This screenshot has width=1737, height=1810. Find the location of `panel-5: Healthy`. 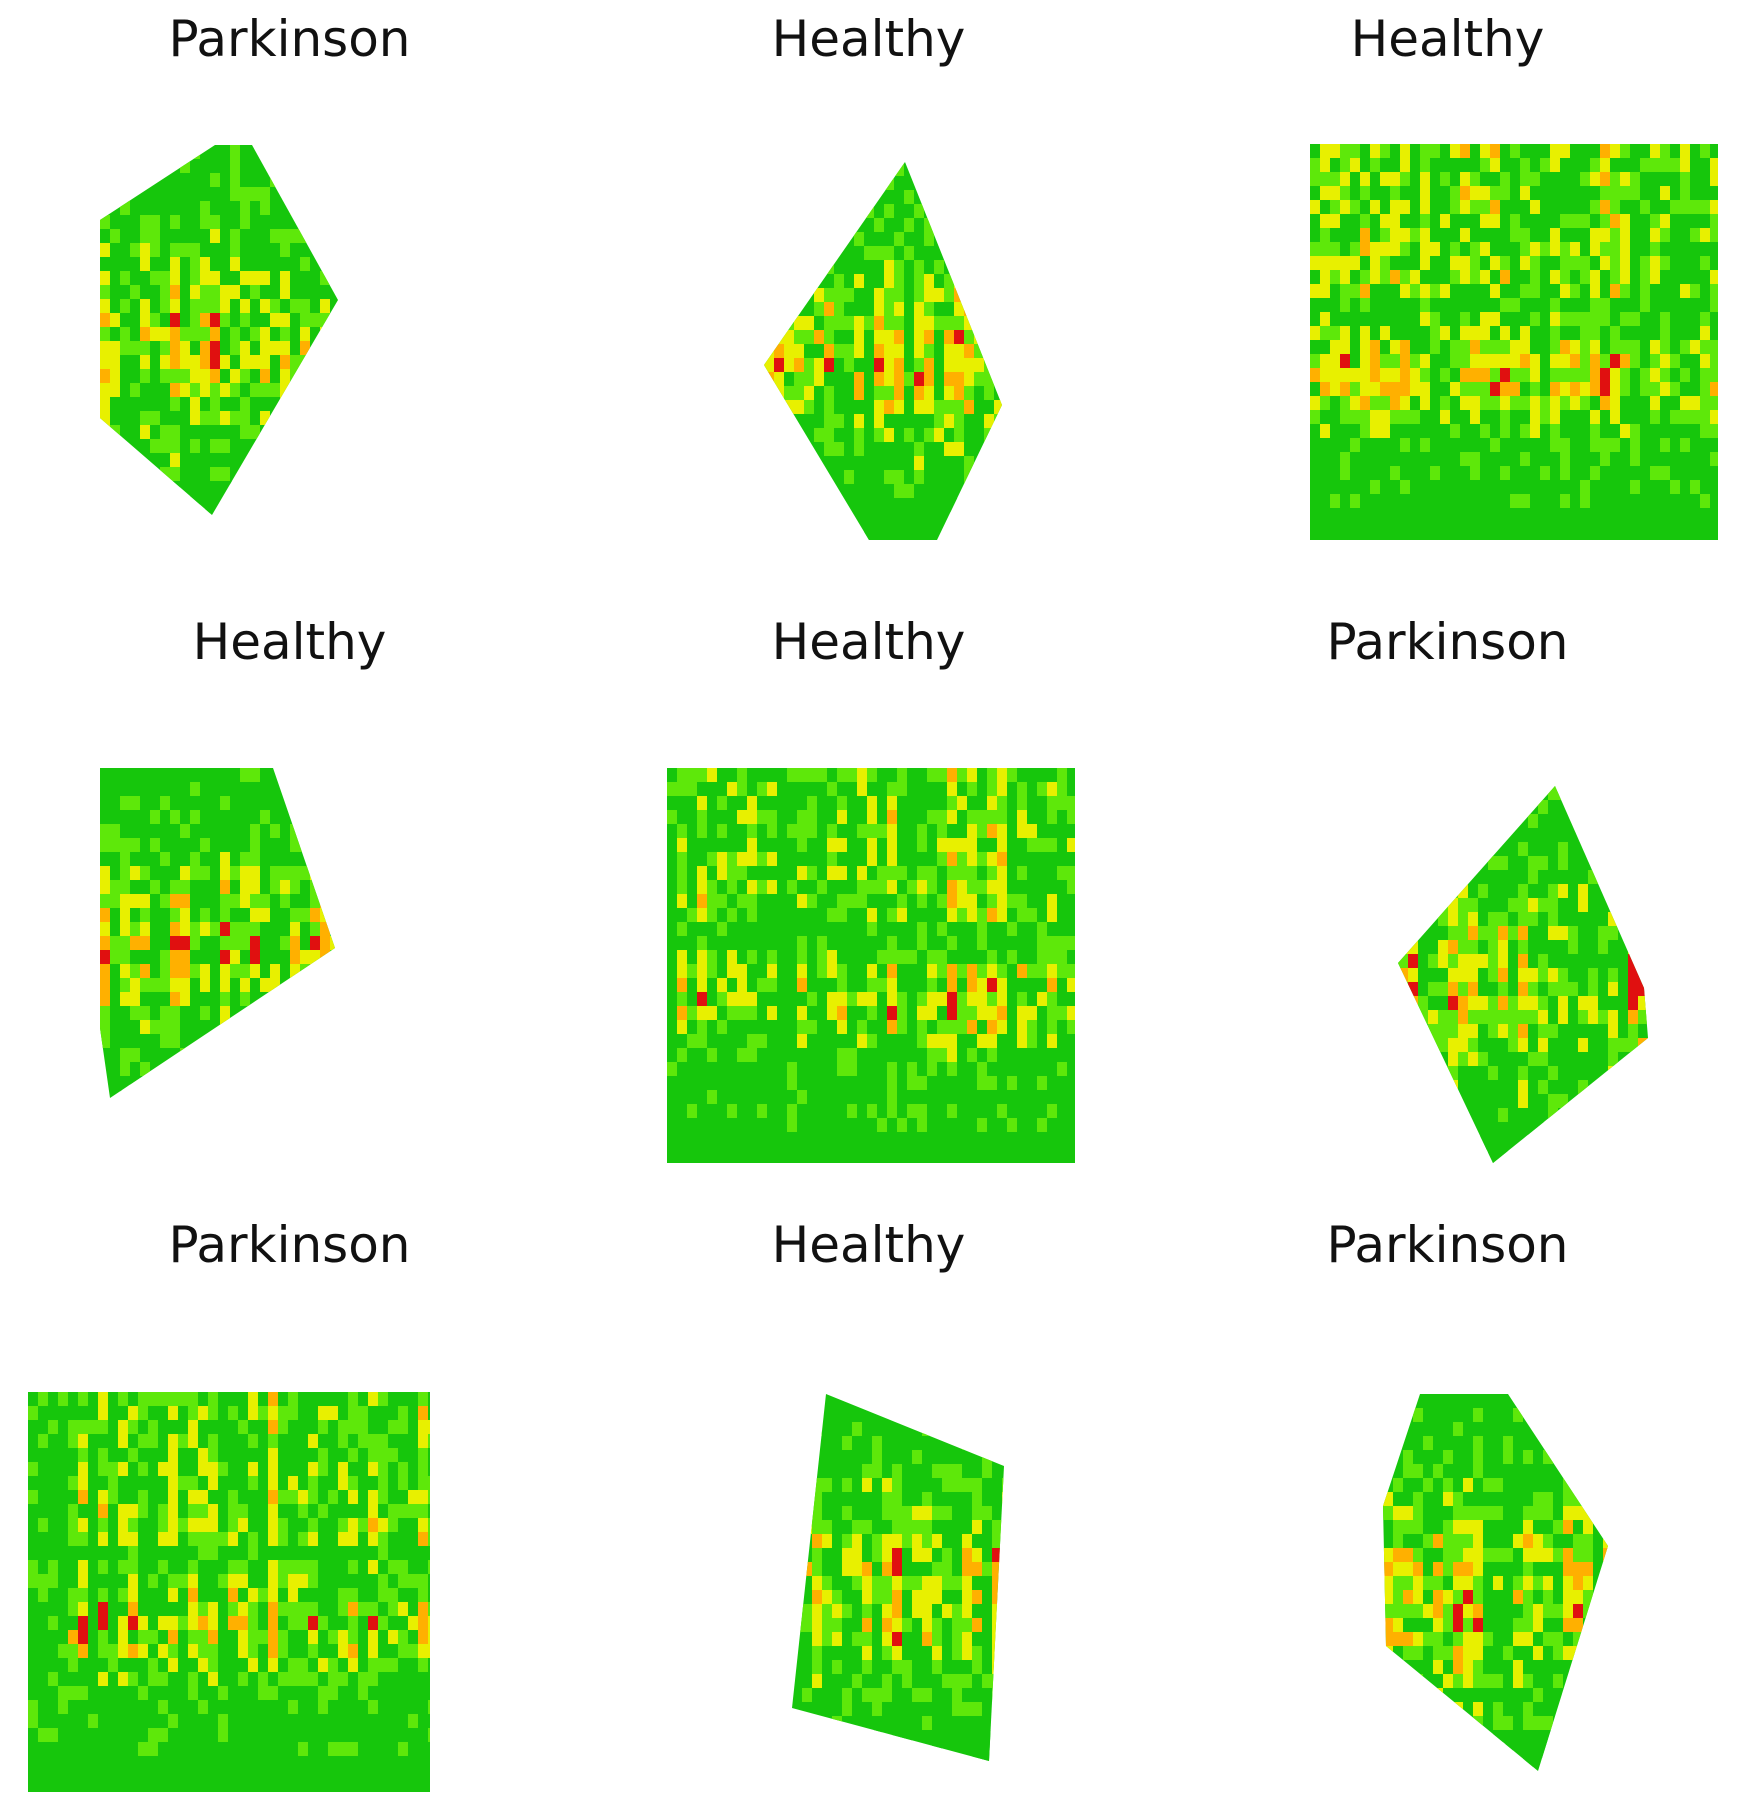

panel-5: Healthy is located at coordinates (868, 904).